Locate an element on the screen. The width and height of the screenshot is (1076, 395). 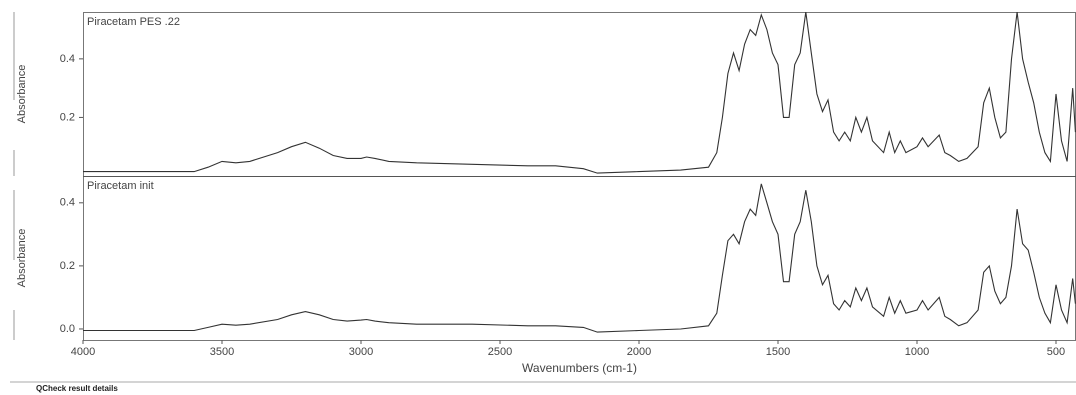
panel-title: Piracetam init is located at coordinates (120, 186).